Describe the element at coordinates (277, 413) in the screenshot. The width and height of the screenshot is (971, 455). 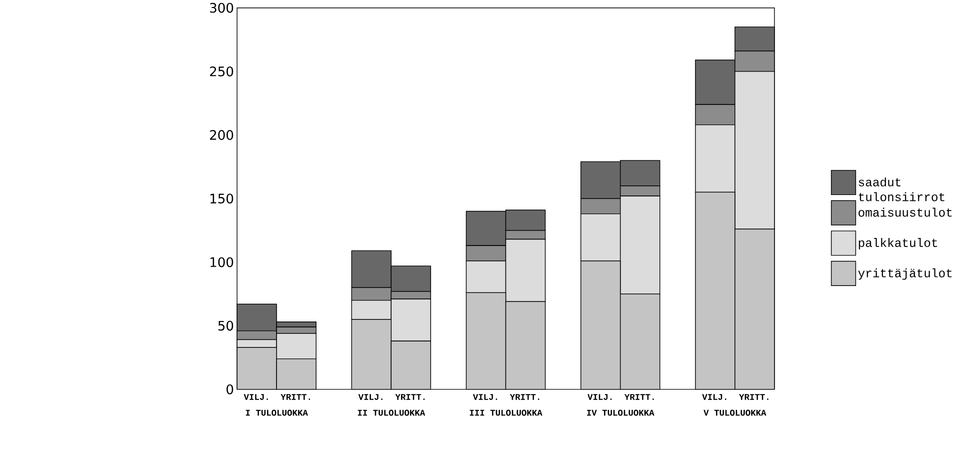
I see `text: I TULOLUOKKA` at that location.